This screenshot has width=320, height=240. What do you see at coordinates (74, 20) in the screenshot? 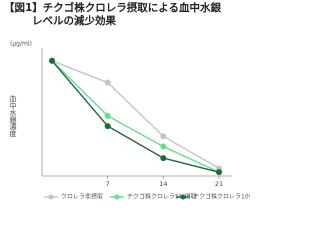
I see `chart-subtitle: レベルの減少効果` at bounding box center [74, 20].